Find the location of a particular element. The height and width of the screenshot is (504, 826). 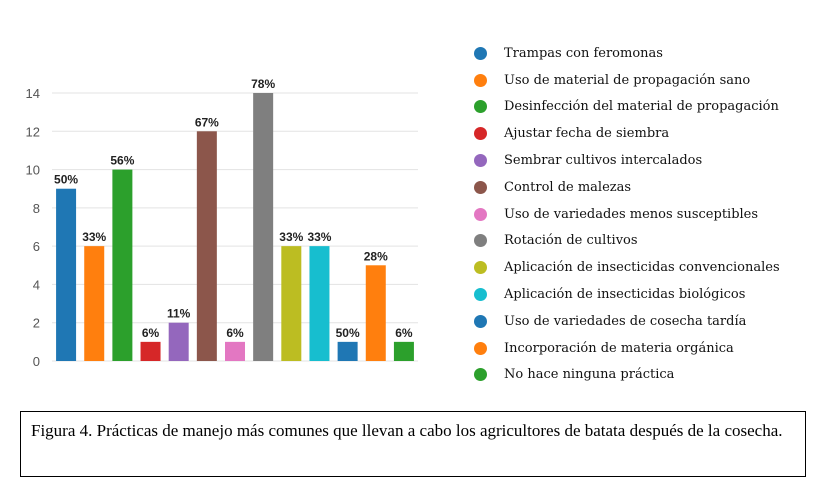

legend-item: Incorporación de materia orgánica is located at coordinates (627, 348).